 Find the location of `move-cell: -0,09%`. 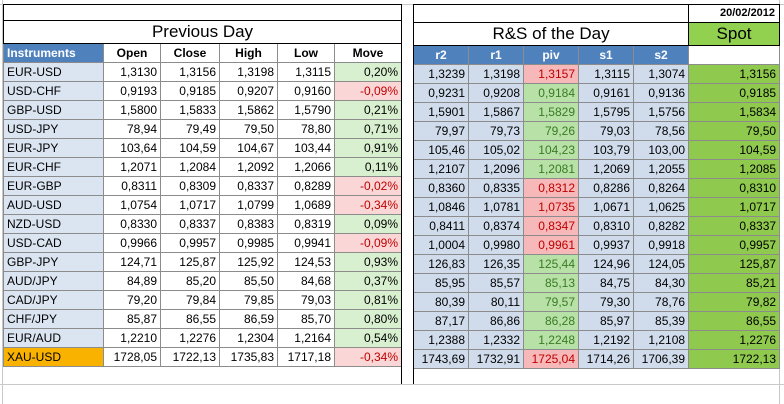

move-cell: -0,09% is located at coordinates (368, 243).